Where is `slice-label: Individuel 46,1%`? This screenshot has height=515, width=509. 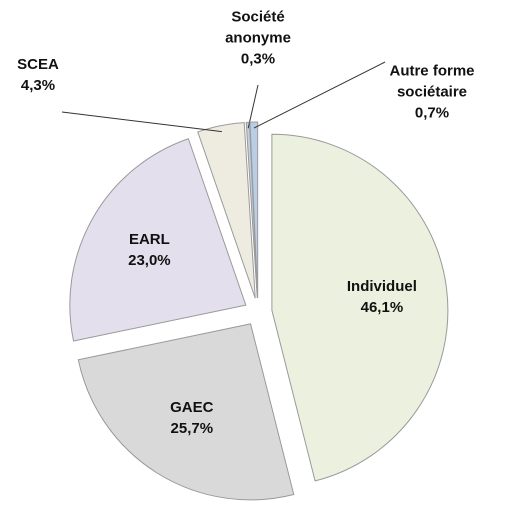
slice-label: Individuel 46,1% is located at coordinates (382, 297).